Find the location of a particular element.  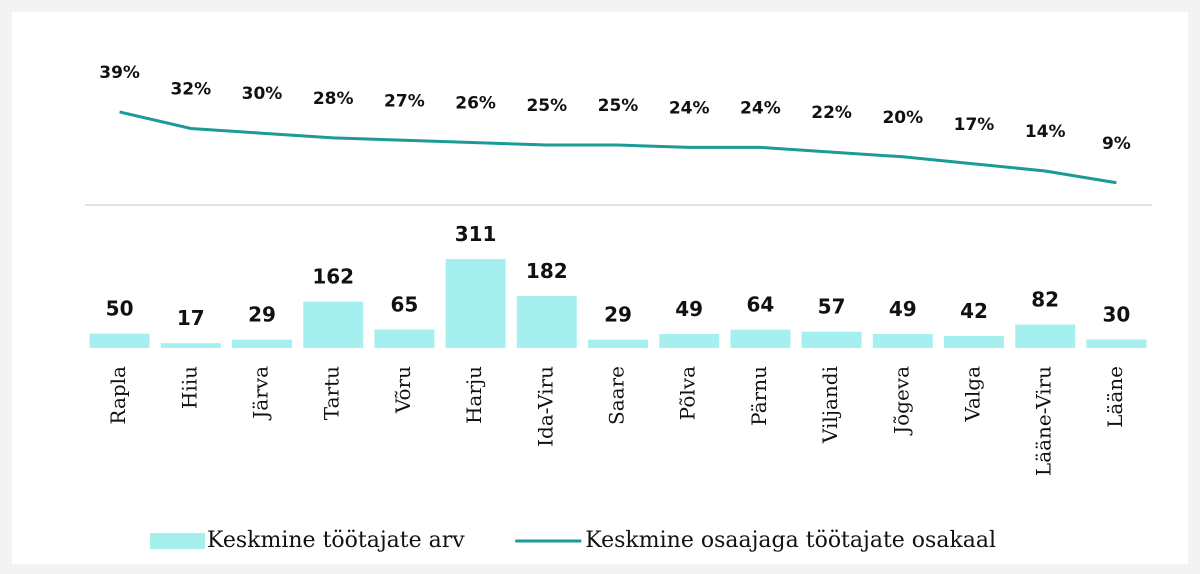

bar-value-label: 17 is located at coordinates (191, 318).